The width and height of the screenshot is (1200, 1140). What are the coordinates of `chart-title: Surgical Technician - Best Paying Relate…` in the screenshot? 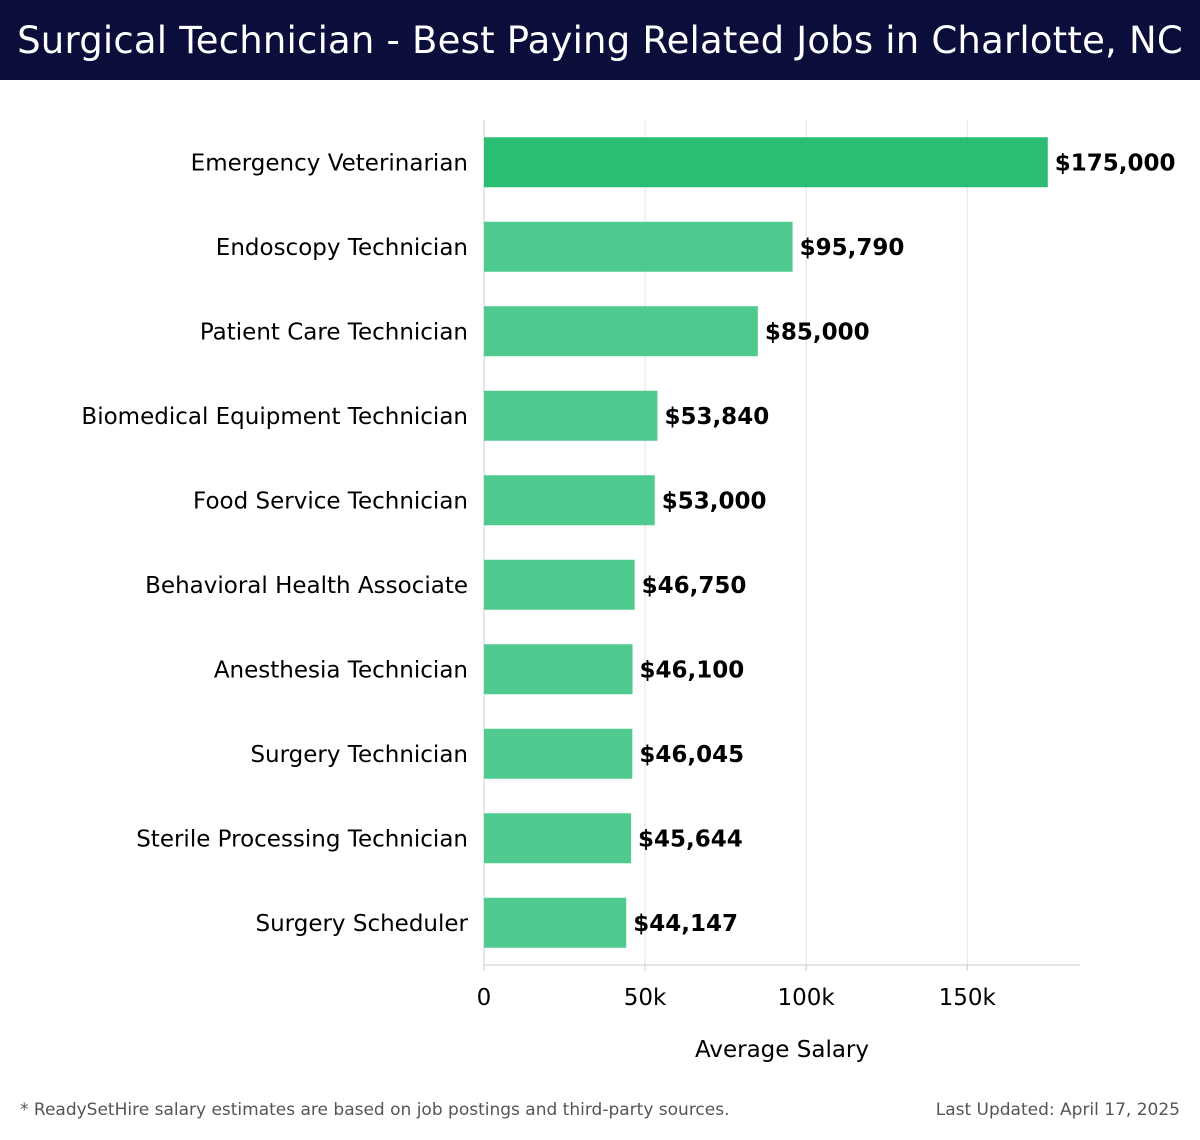 It's located at (600, 40).